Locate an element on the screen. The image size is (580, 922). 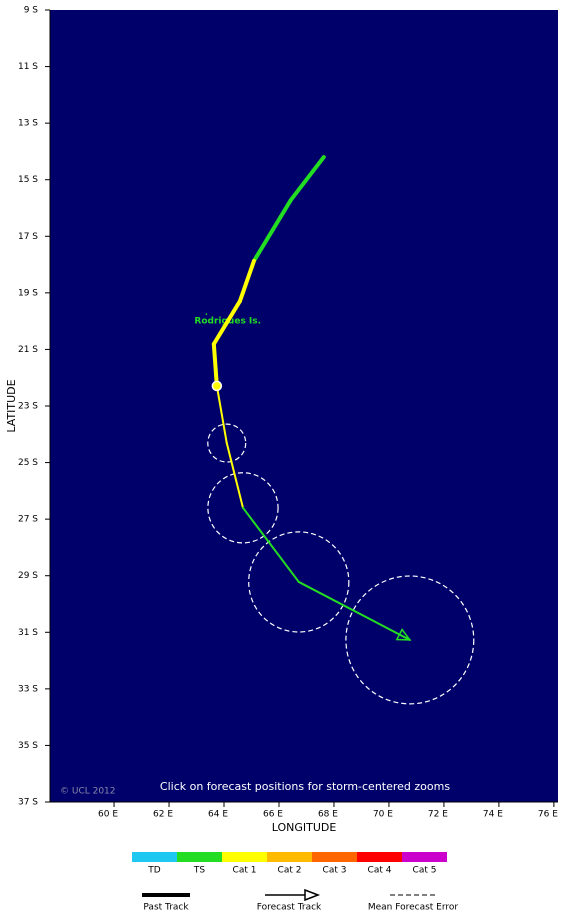
legend-label: TD is located at coordinates (153, 871).